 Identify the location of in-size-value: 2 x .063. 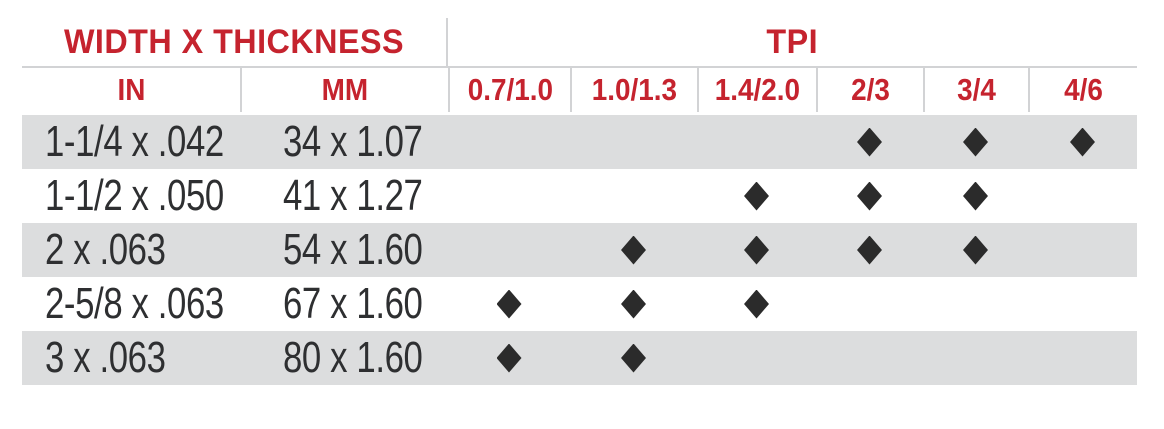
(105, 249).